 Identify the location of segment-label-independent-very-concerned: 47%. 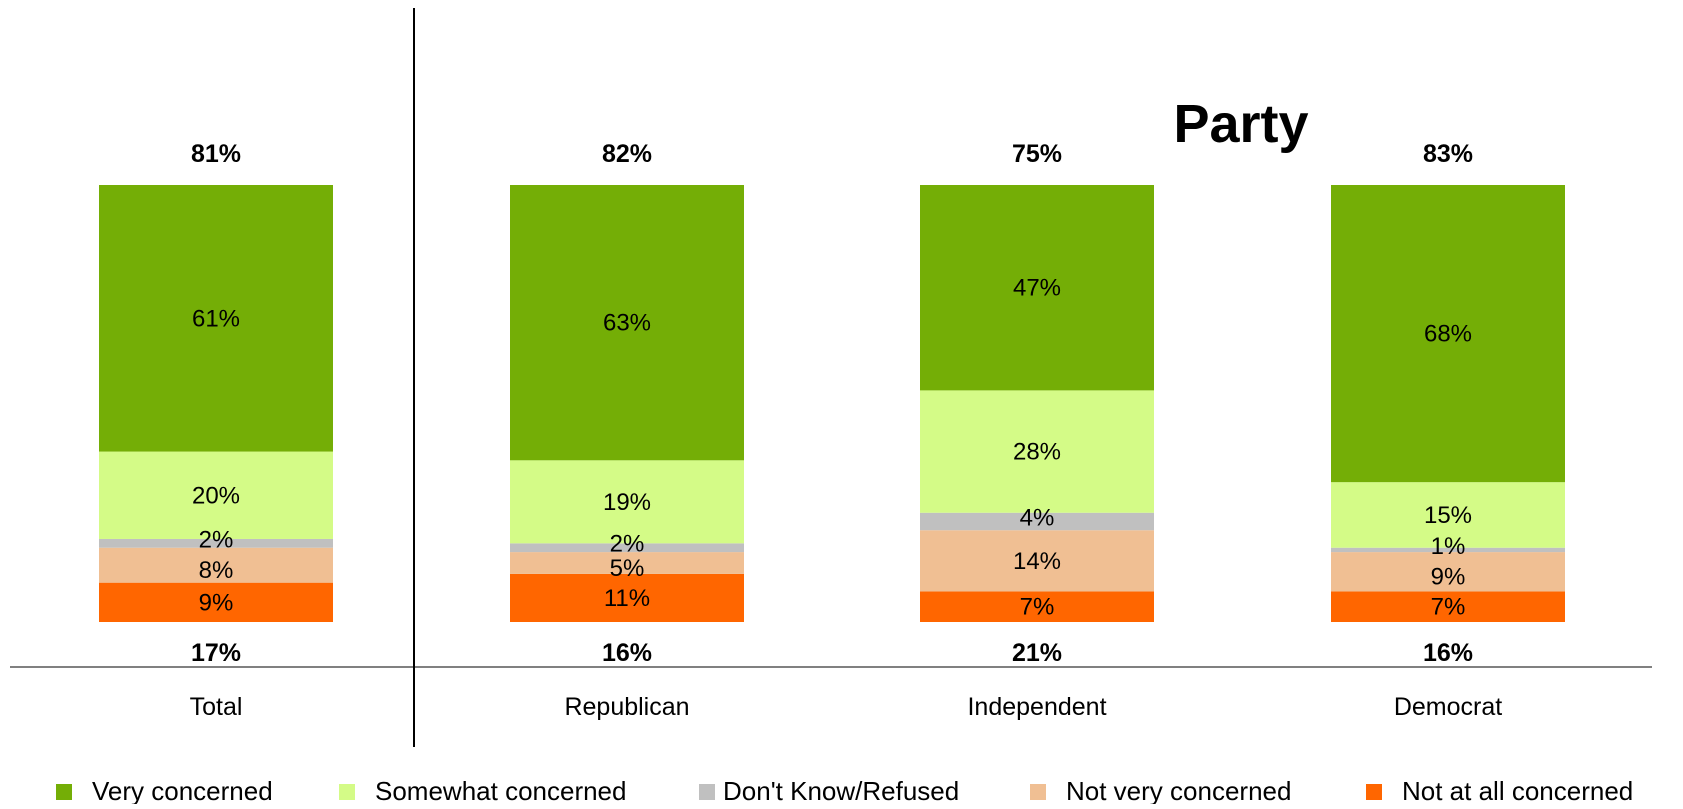
(1037, 288).